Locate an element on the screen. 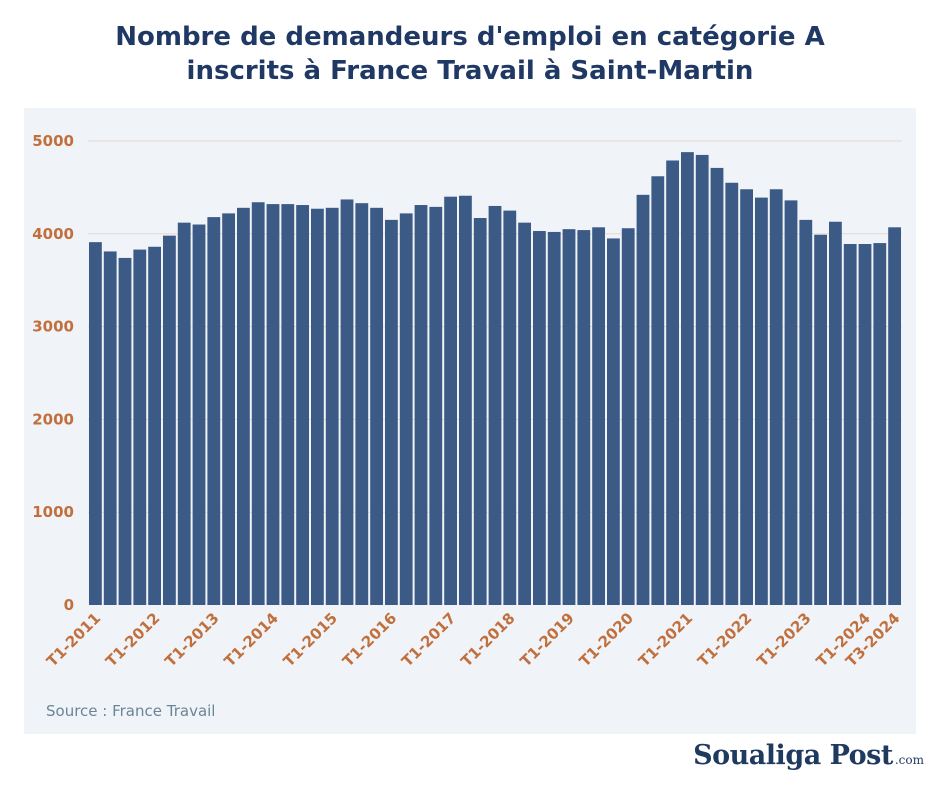  x-tick-label: T1-2022 is located at coordinates (724, 639).